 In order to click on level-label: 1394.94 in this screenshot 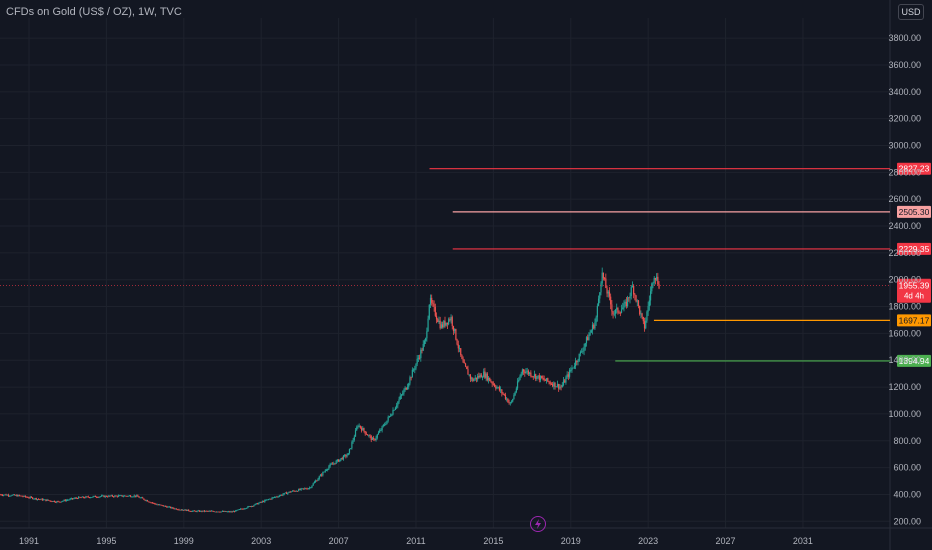, I will do `click(914, 361)`.